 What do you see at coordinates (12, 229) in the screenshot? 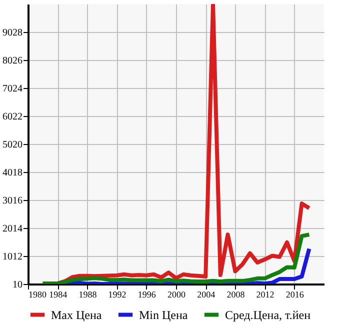
I see `y-tick-label: 2014` at bounding box center [12, 229].